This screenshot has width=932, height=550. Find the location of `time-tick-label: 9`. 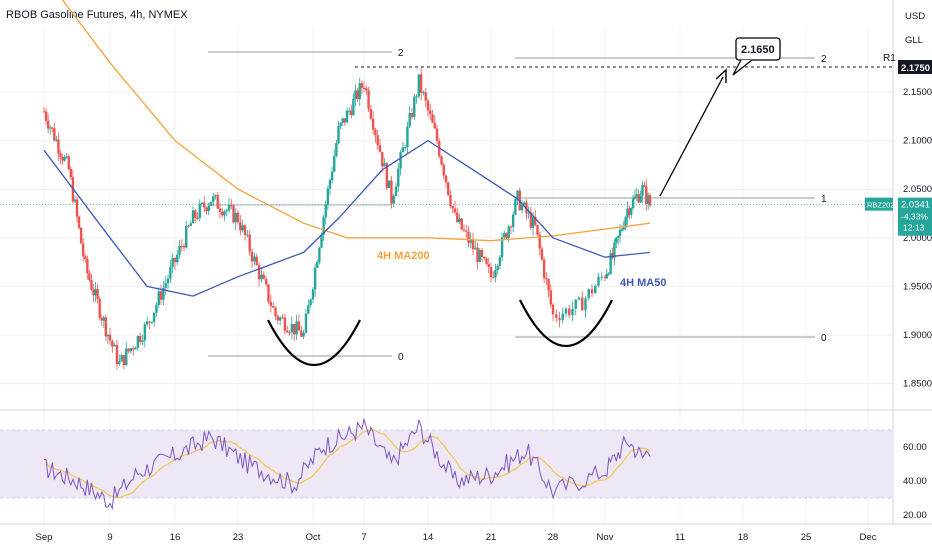

time-tick-label: 9 is located at coordinates (109, 537).